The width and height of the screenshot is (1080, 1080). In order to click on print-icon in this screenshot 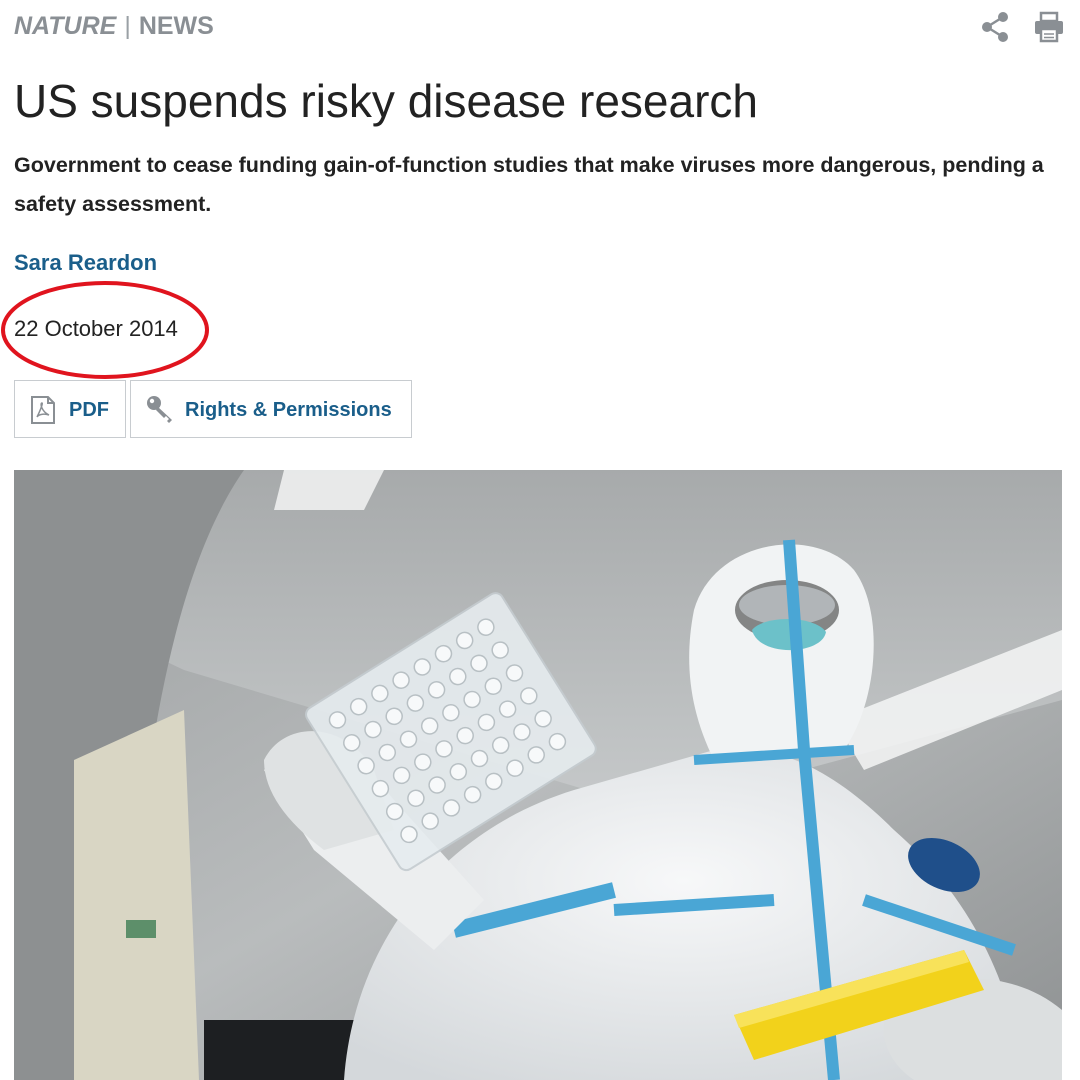, I will do `click(1049, 27)`.